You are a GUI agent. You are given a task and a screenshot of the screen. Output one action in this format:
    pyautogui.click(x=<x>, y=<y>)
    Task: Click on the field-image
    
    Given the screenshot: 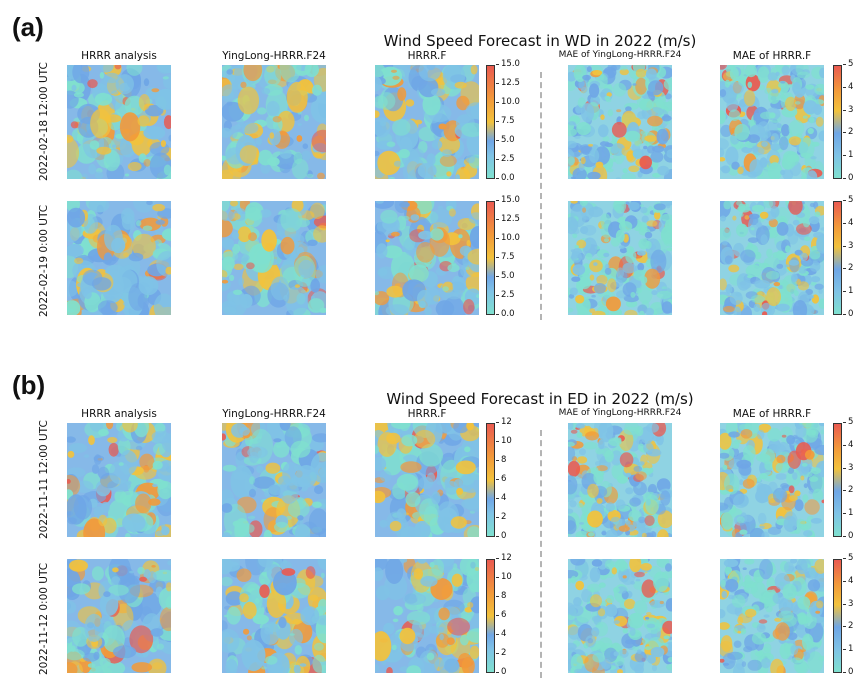 What is the action you would take?
    pyautogui.click(x=274, y=480)
    